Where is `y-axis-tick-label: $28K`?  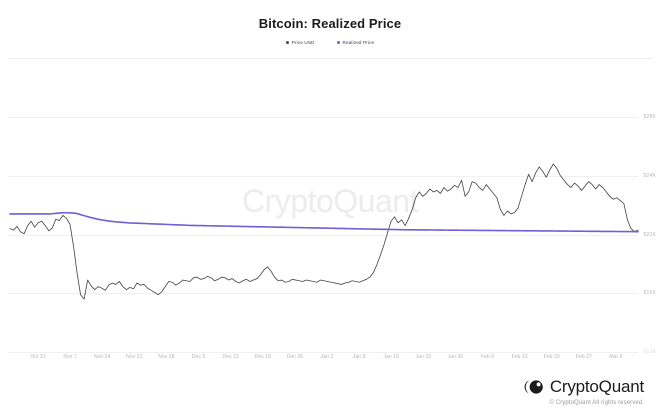 y-axis-tick-label: $28K is located at coordinates (649, 117).